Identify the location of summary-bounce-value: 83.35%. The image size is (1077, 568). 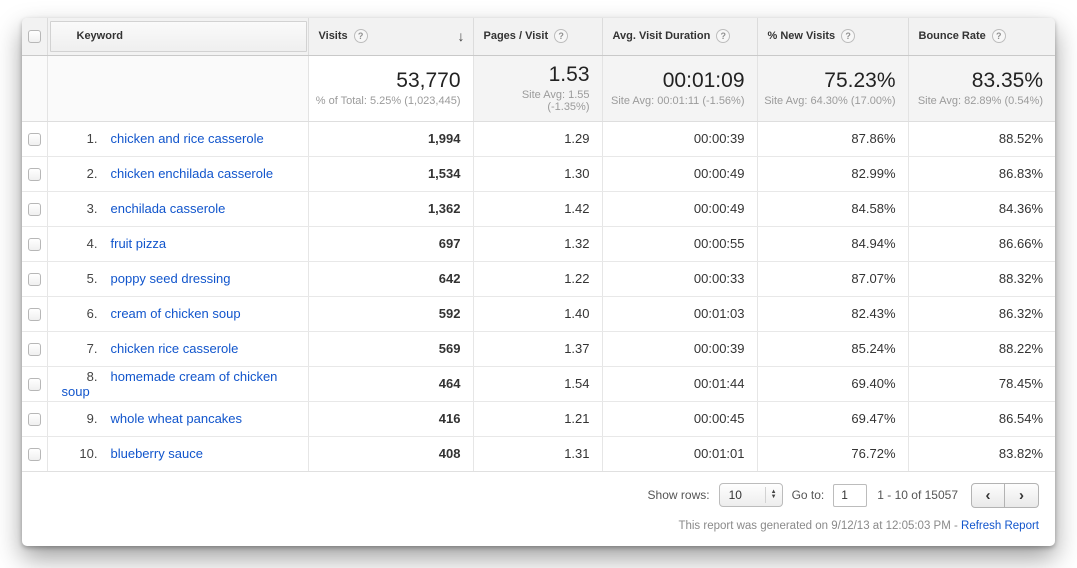
(1007, 80).